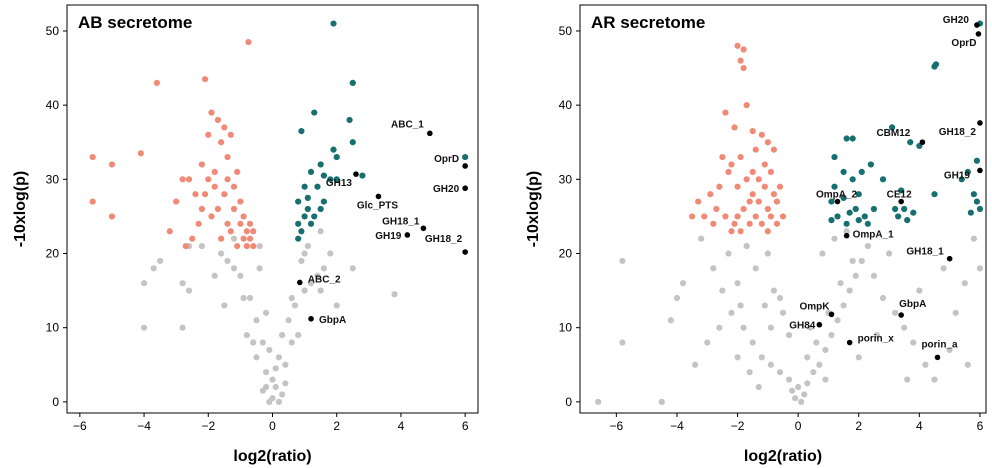  Describe the element at coordinates (566, 179) in the screenshot. I see `y-tick-label: 30` at that location.